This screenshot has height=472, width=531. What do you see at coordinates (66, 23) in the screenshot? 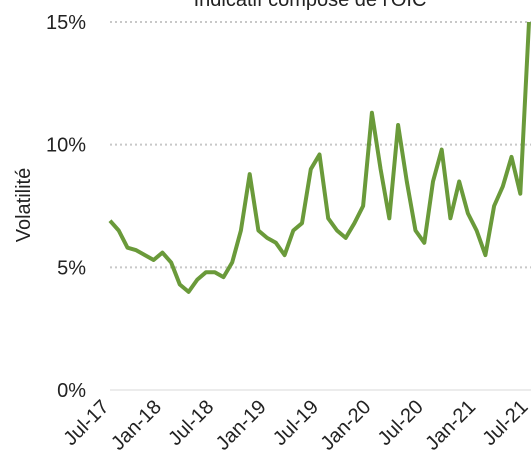
I see `y-tick-label: 15%` at bounding box center [66, 23].